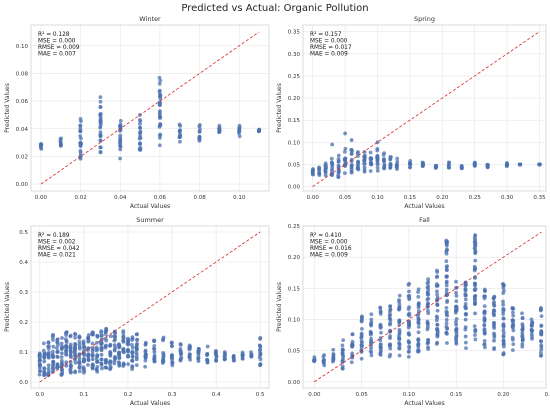 The height and width of the screenshot is (409, 550). I want to click on metric-text: R² = 0.189, so click(54, 235).